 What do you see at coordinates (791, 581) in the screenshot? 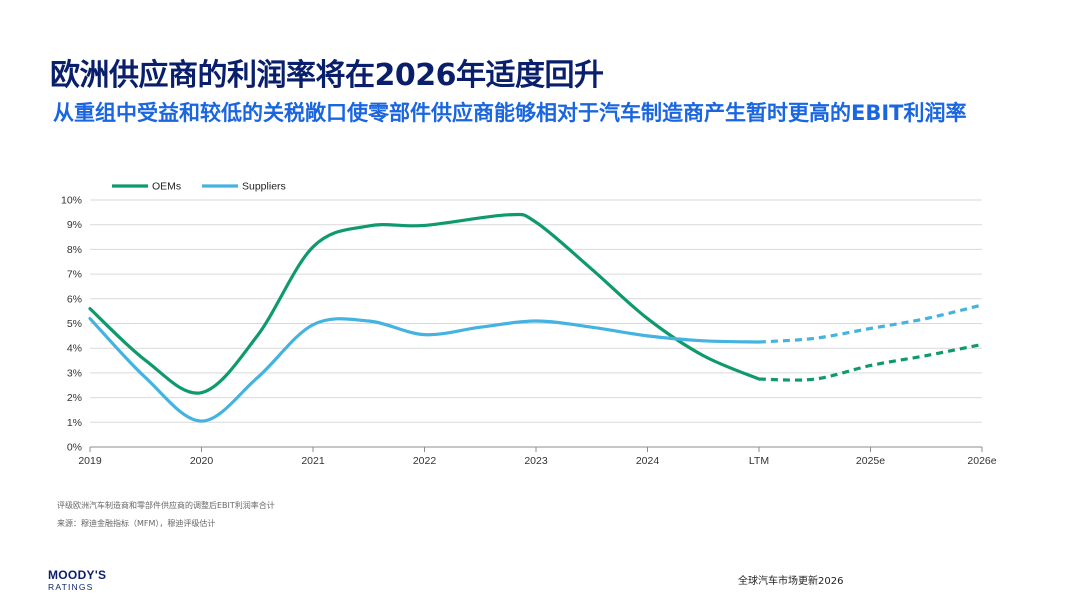
I see `report-title: 全球汽车市场更新2026` at bounding box center [791, 581].